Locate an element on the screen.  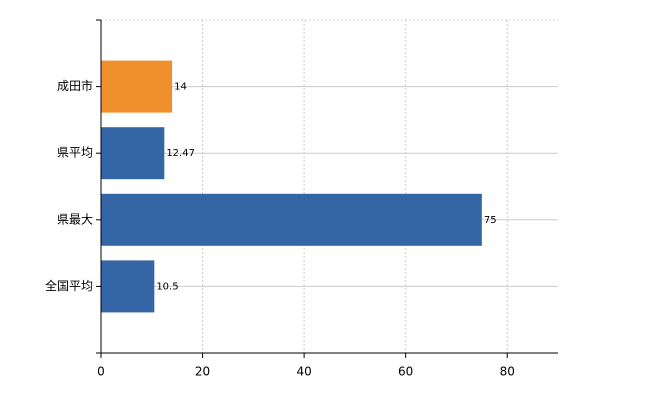
y-tick-label: 成田市 is located at coordinates (75, 85).